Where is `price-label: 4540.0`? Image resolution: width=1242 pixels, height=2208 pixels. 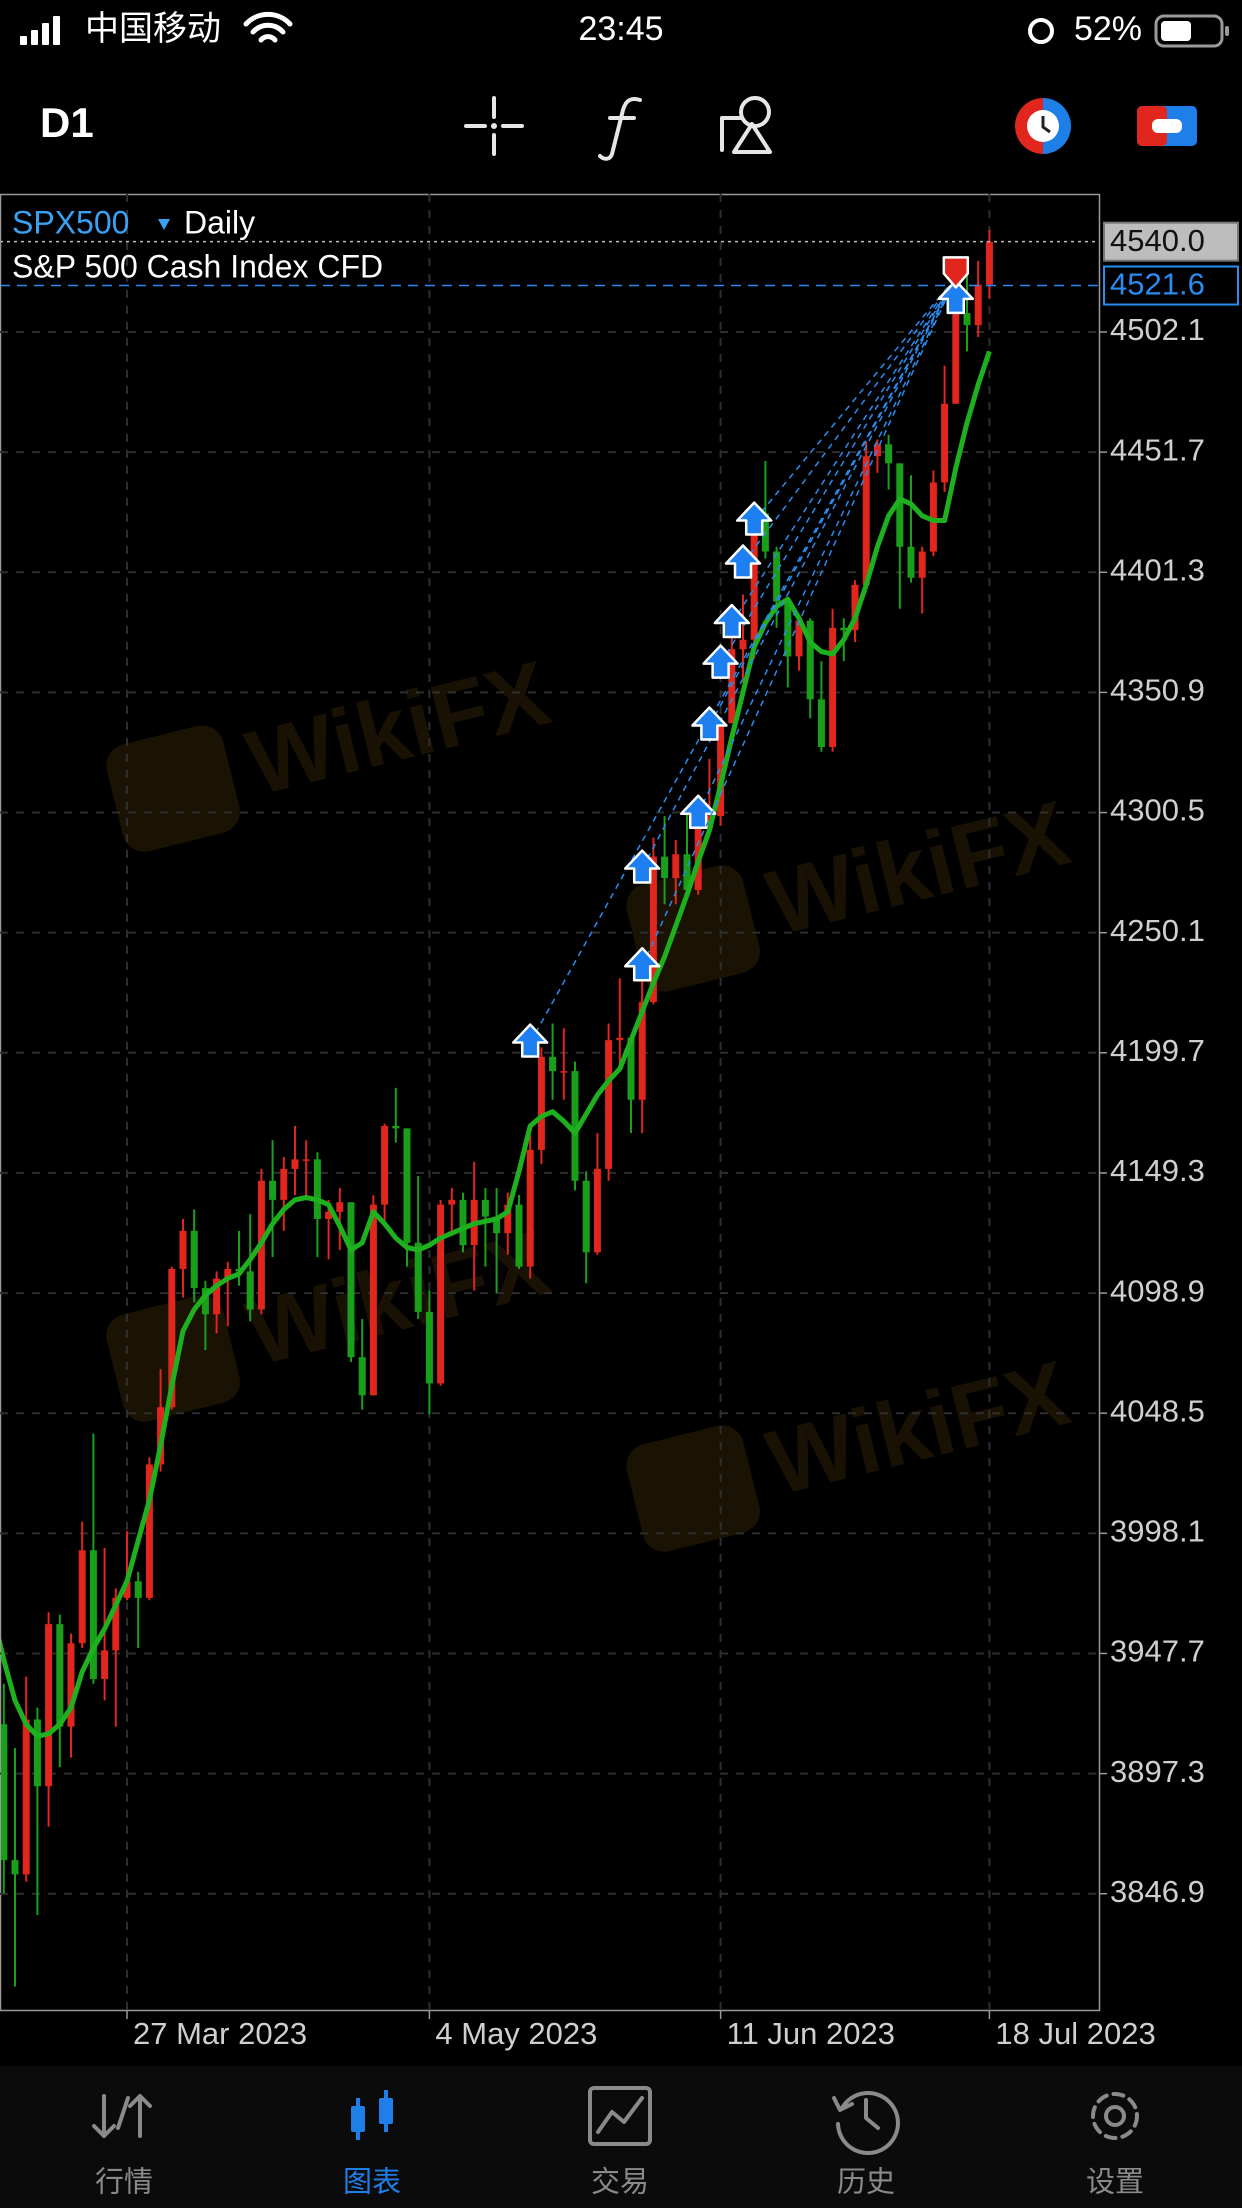
price-label: 4540.0 is located at coordinates (1157, 240).